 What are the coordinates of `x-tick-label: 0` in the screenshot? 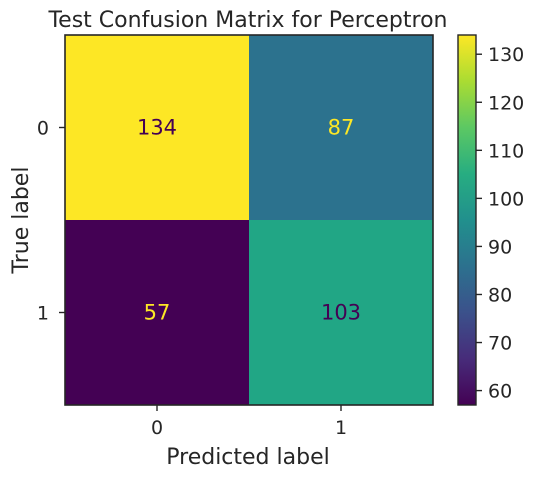 It's located at (157, 428).